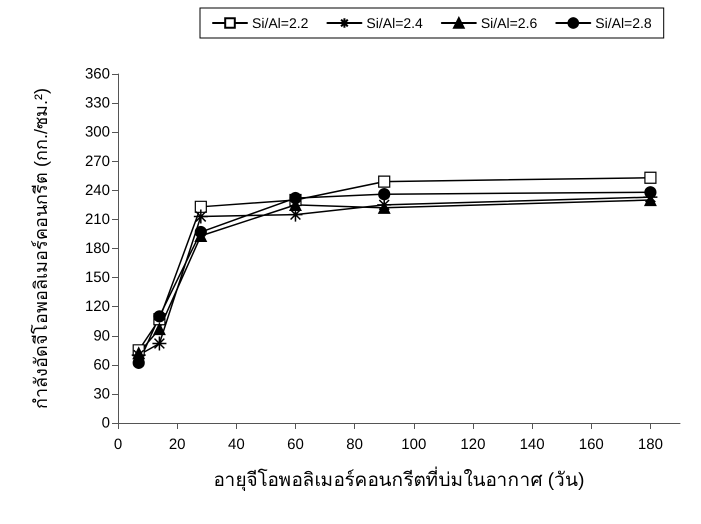 The height and width of the screenshot is (524, 701). I want to click on y-tick-label: 360, so click(97, 74).